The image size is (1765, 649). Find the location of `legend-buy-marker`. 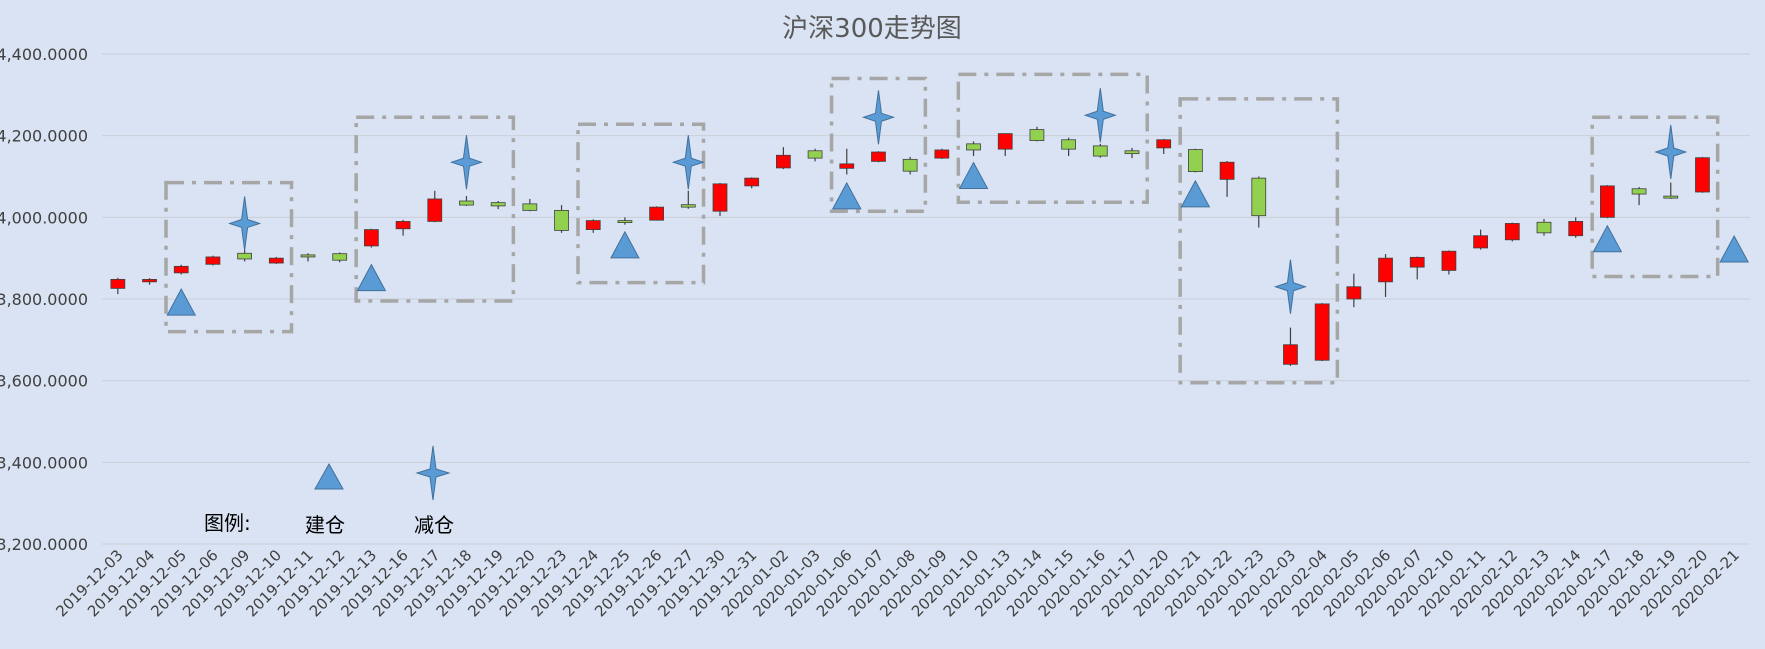

legend-buy-marker is located at coordinates (329, 476).